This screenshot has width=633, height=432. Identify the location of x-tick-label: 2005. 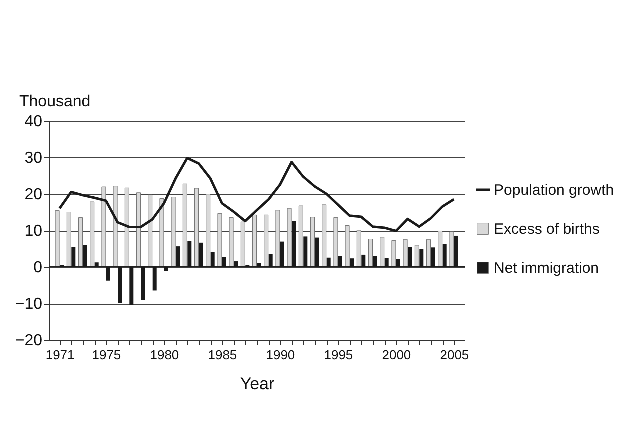
(455, 355).